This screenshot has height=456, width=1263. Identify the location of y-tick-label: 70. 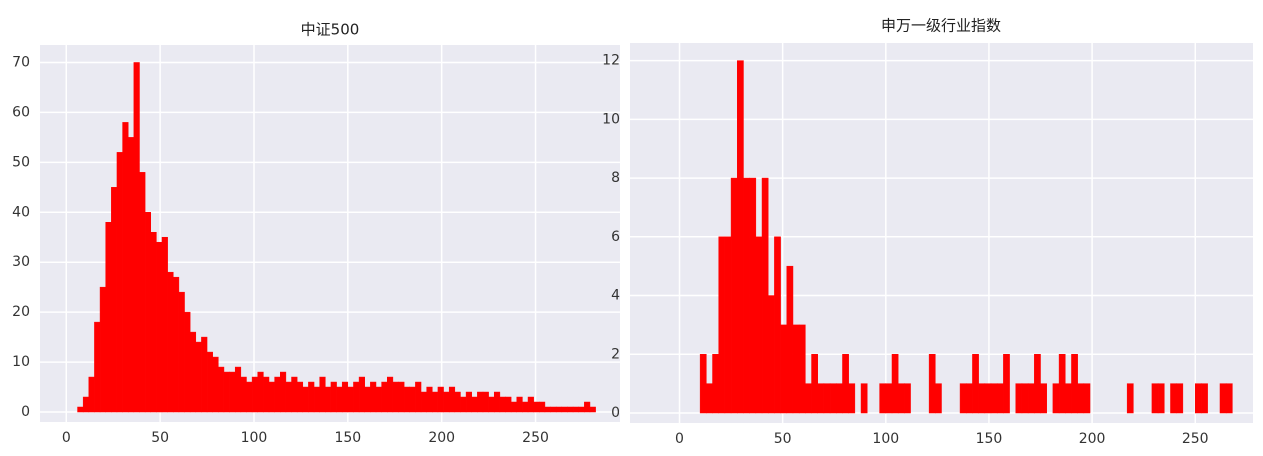
(21, 62).